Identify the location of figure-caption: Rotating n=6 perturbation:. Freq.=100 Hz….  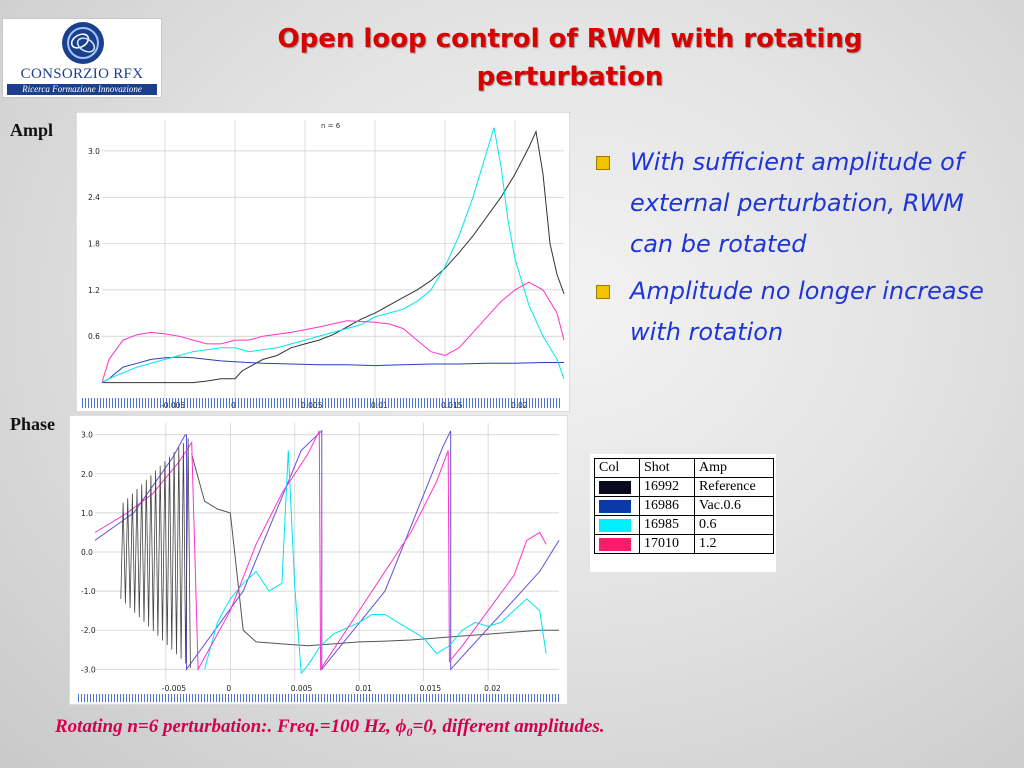
(505, 728).